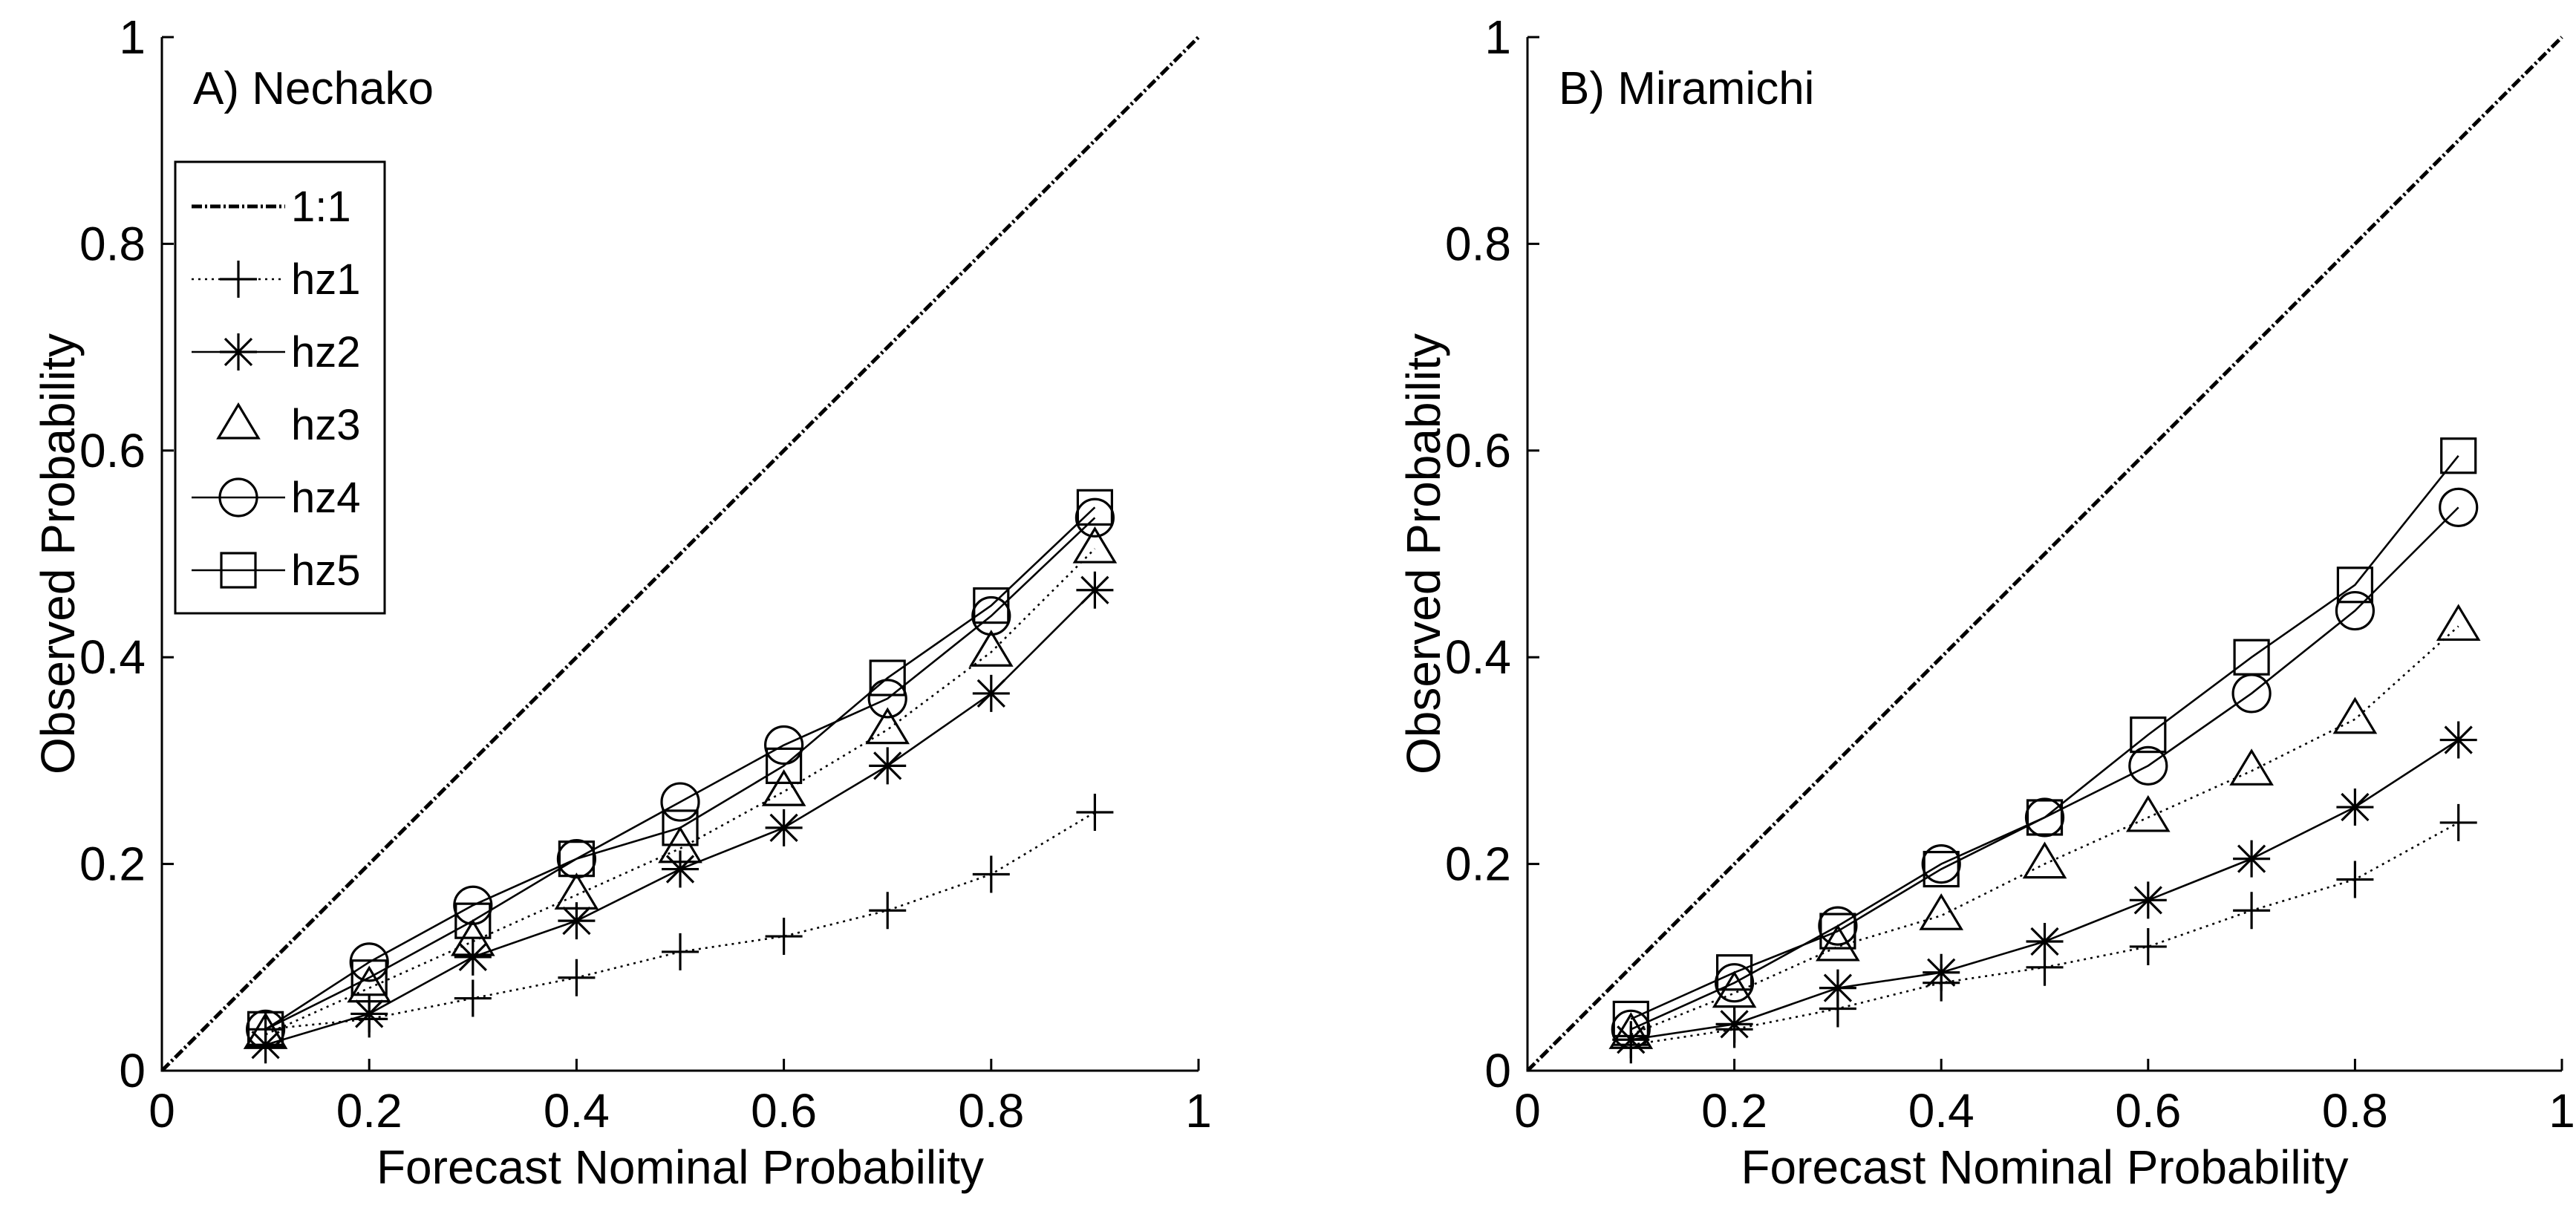 The image size is (2576, 1211). Describe the element at coordinates (326, 498) in the screenshot. I see `legend-label: hz4` at that location.